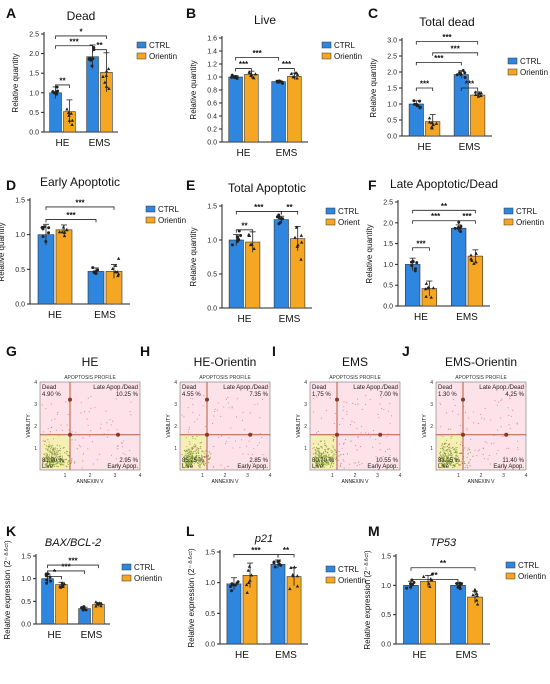  What do you see at coordinates (392, 41) in the screenshot?
I see `y-tick-label: 3.0` at bounding box center [392, 41].